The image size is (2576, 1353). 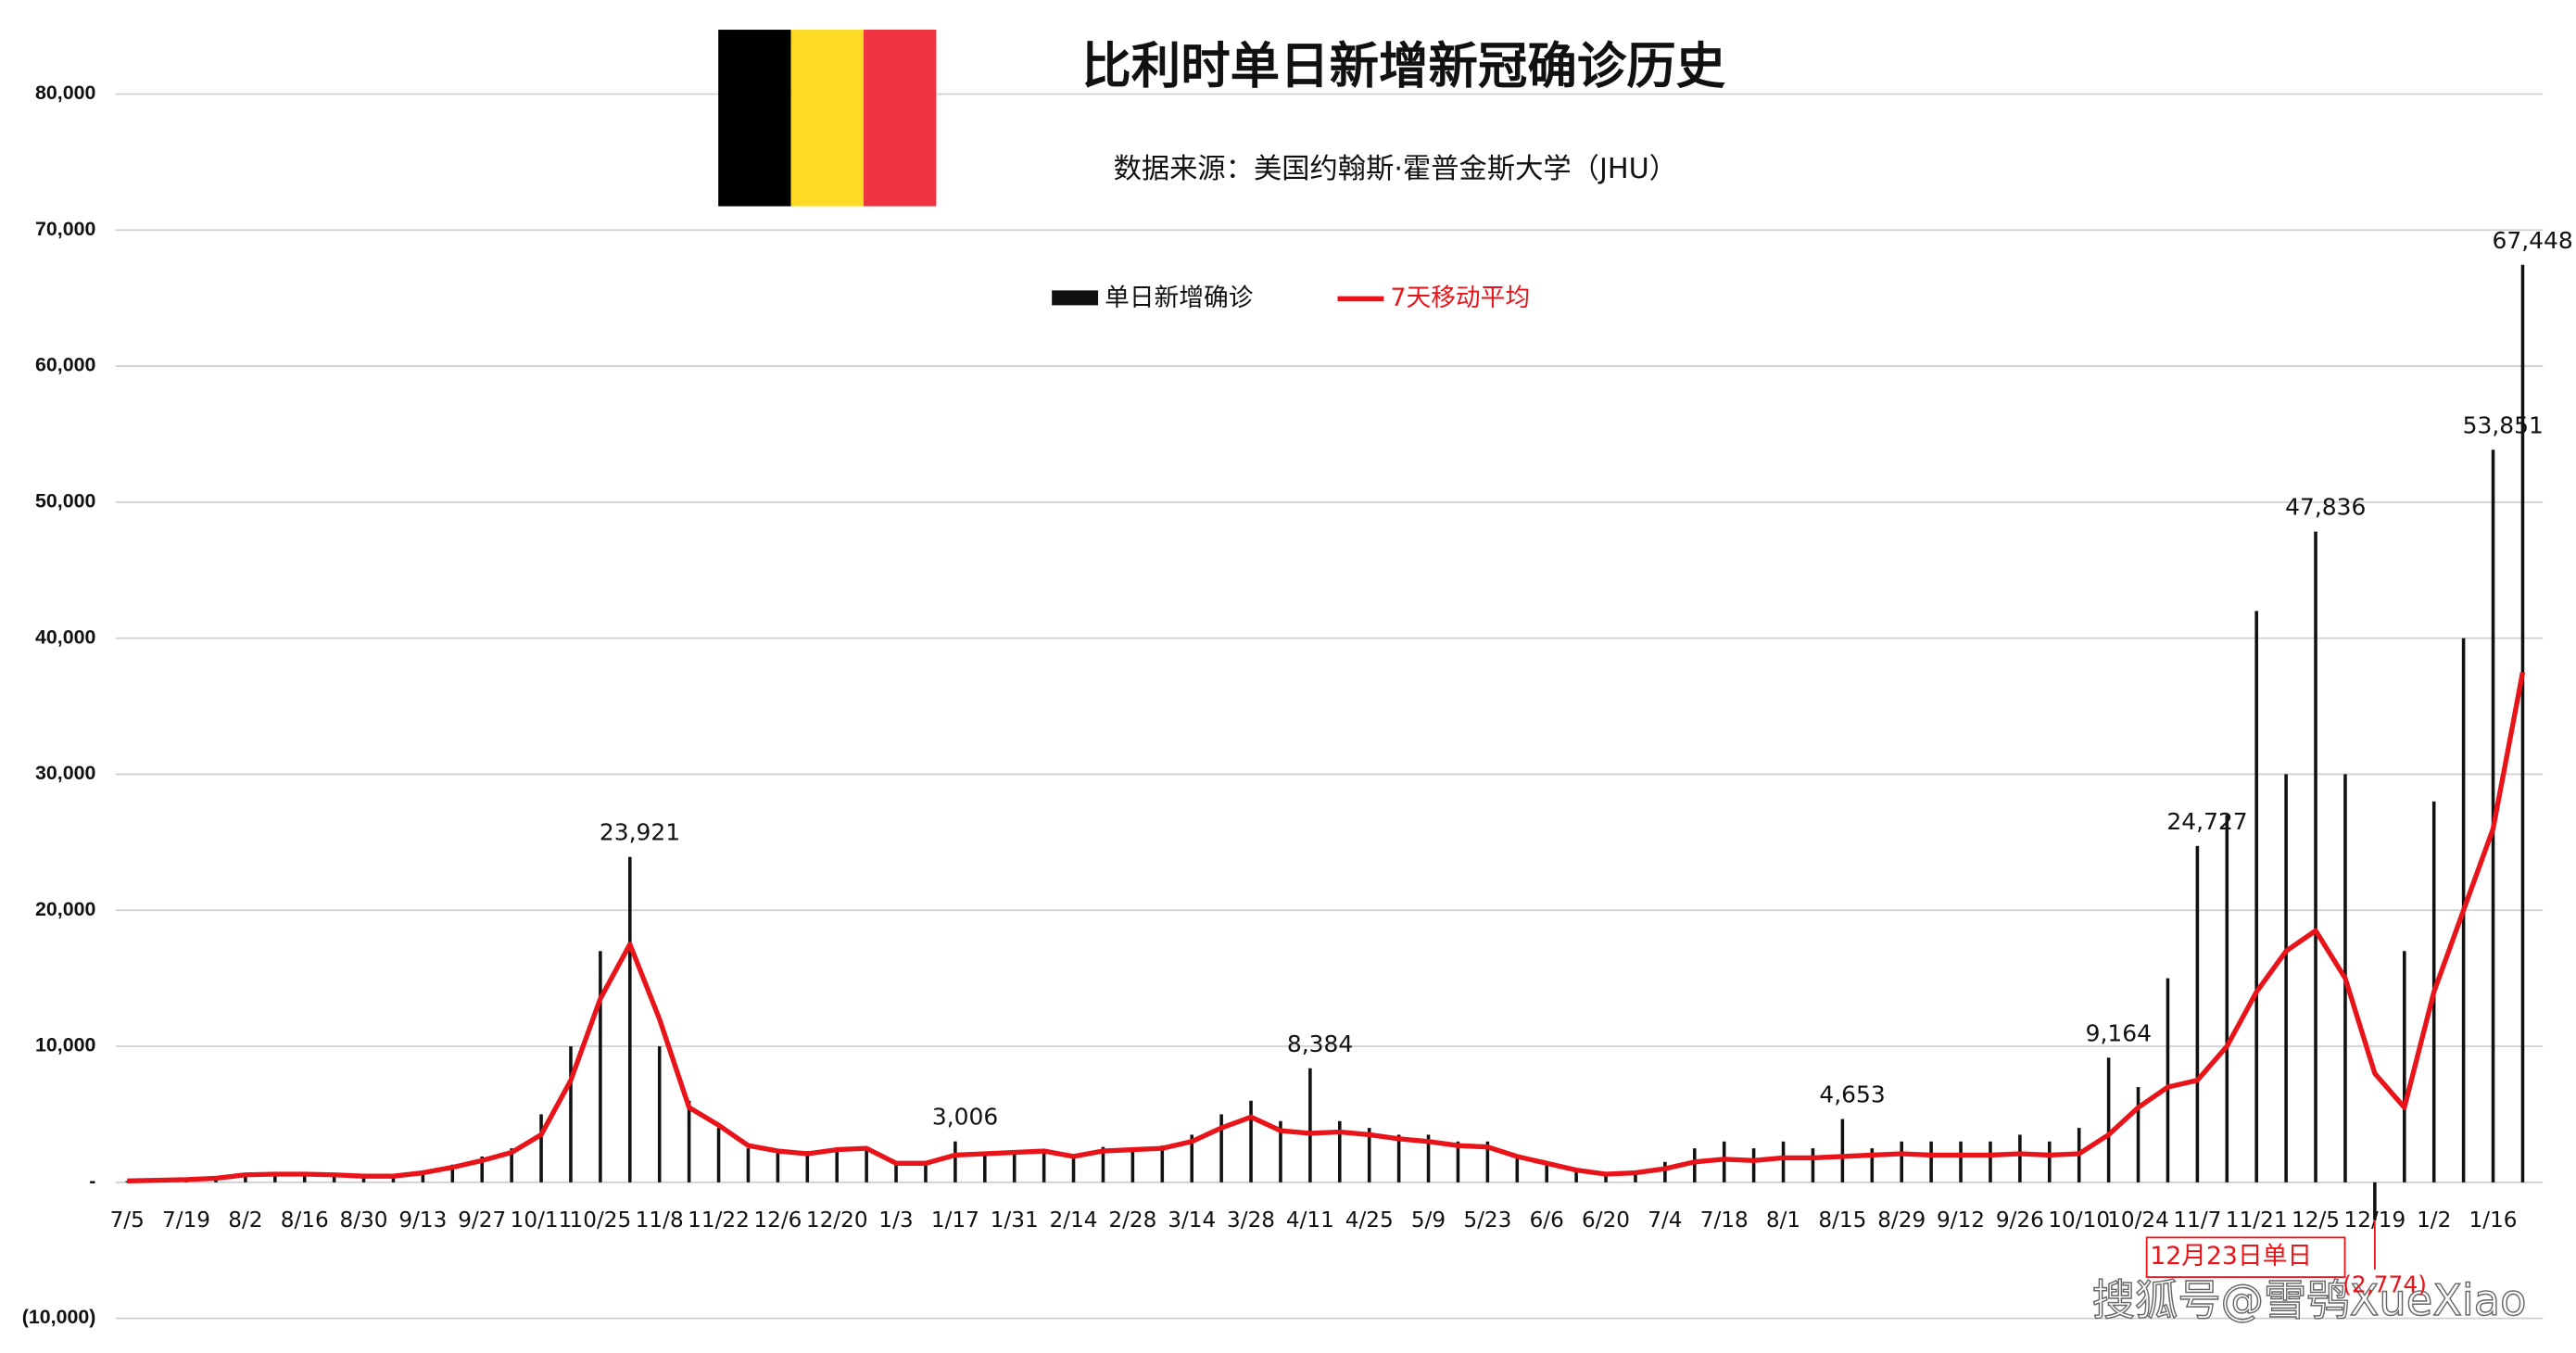 I want to click on y-tick-label: 80,000, so click(x=65, y=93).